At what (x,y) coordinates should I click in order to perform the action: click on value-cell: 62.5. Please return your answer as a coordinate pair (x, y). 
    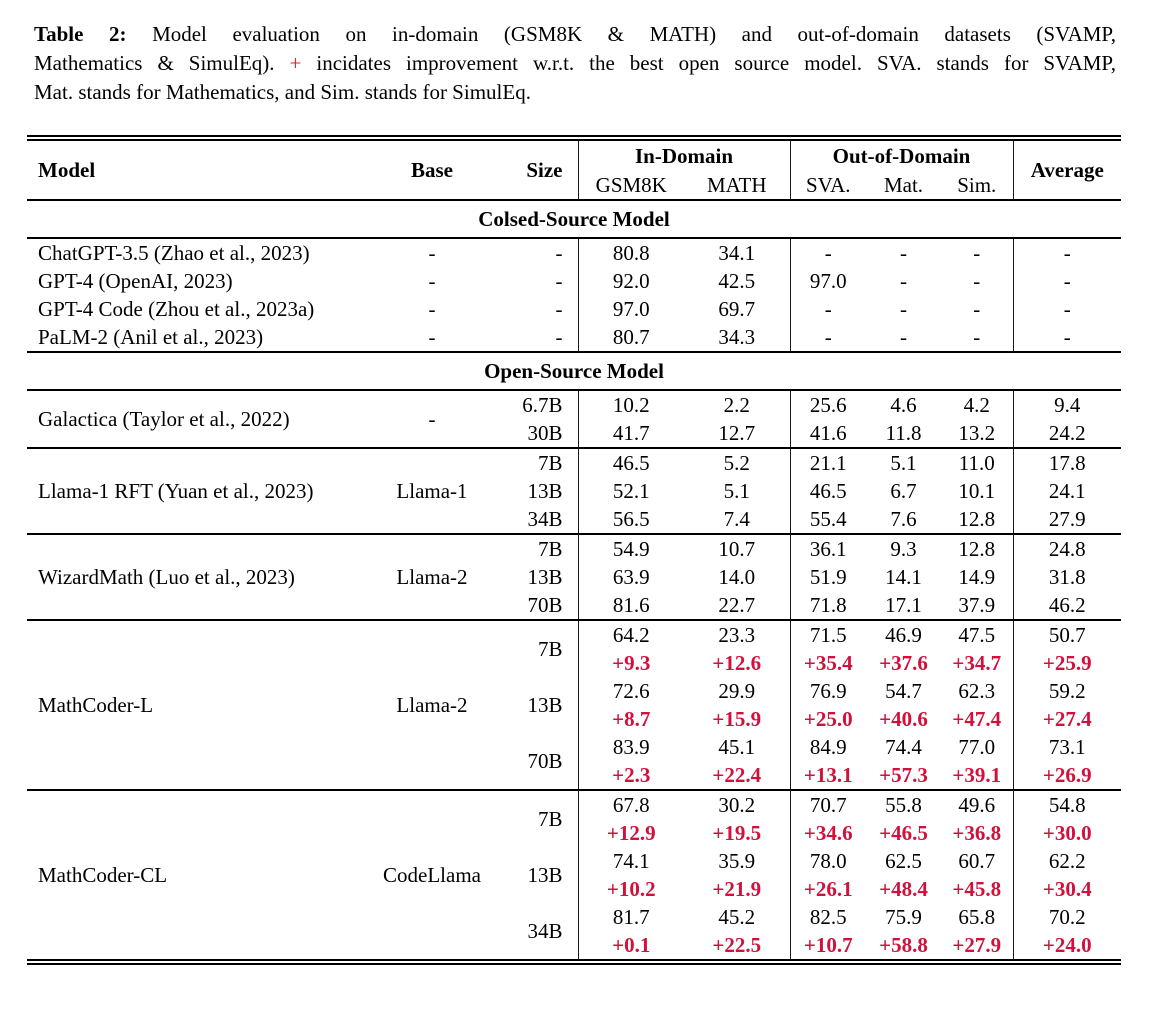
    Looking at the image, I should click on (903, 861).